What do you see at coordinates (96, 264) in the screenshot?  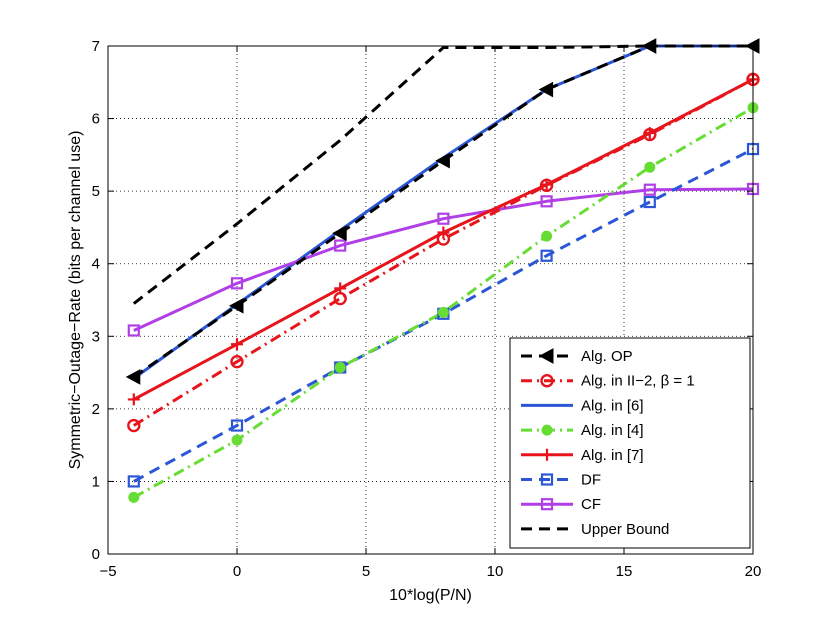 I see `y-tick-label: 4` at bounding box center [96, 264].